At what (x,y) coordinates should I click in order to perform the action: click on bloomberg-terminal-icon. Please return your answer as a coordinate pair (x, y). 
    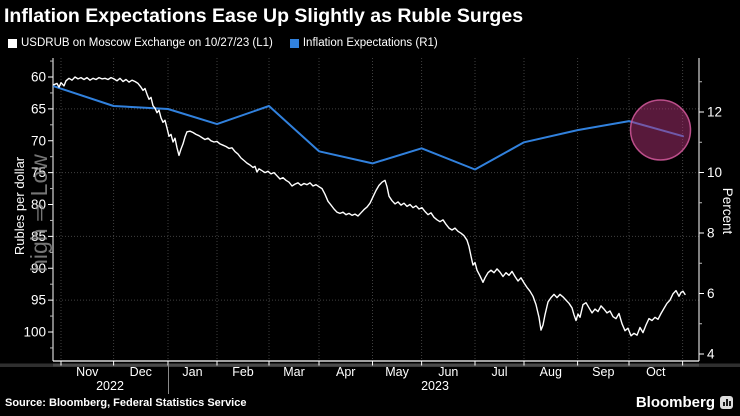
    Looking at the image, I should click on (726, 402).